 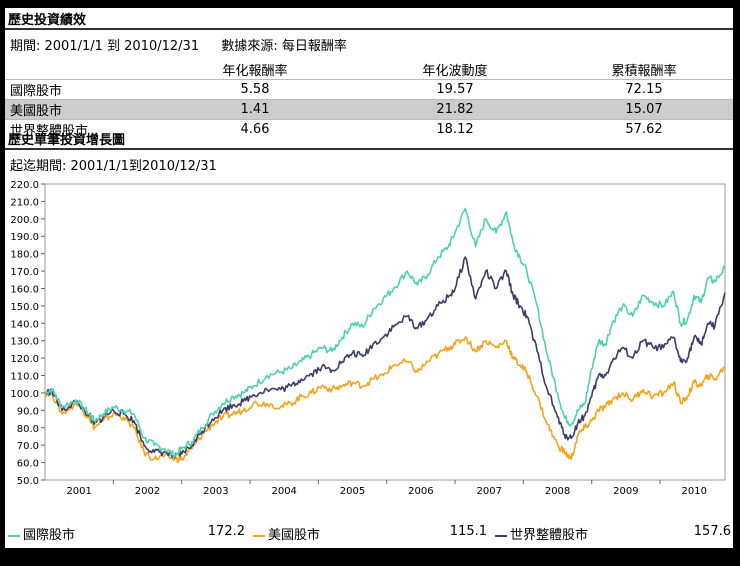 What do you see at coordinates (24, 289) in the screenshot?
I see `y-tick-label: 160.0` at bounding box center [24, 289].